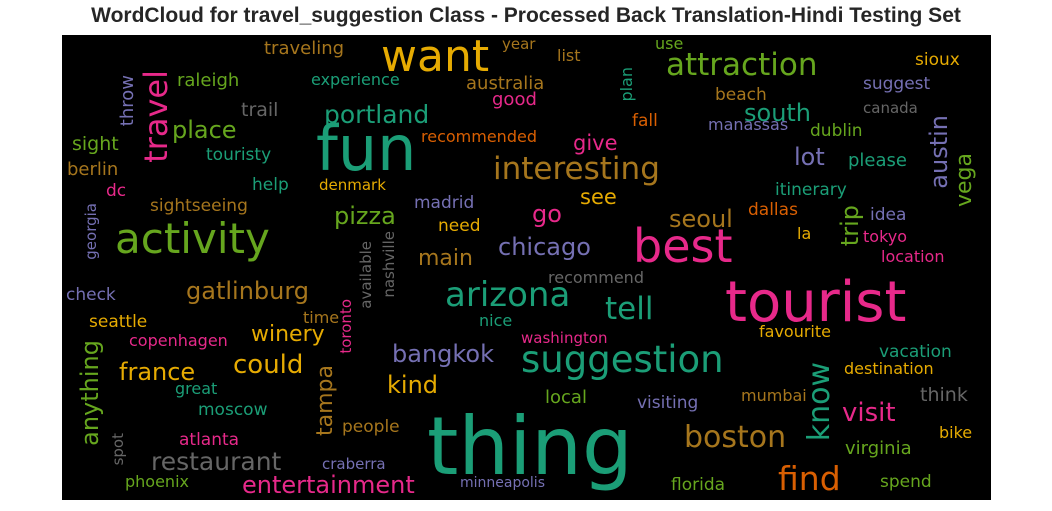 This screenshot has width=1052, height=511. What do you see at coordinates (964, 180) in the screenshot?
I see `word: vega` at bounding box center [964, 180].